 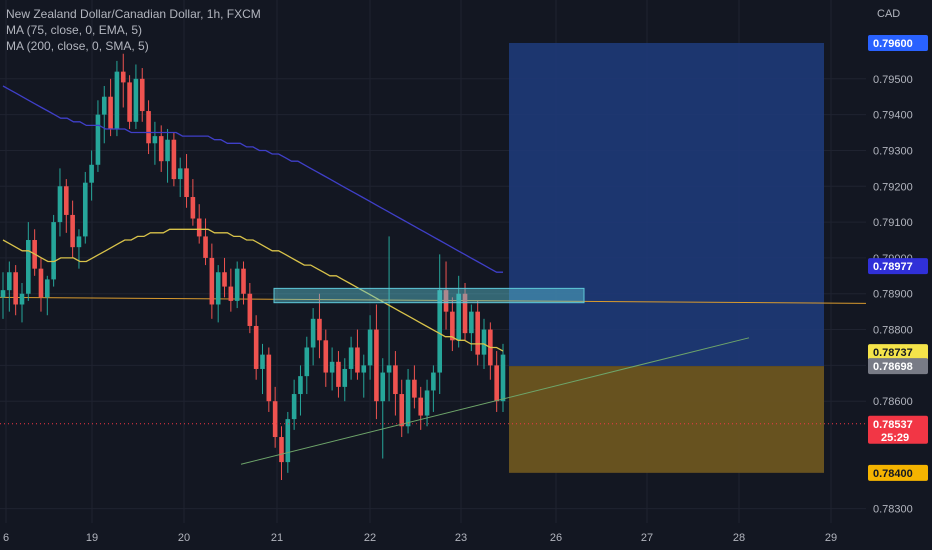 I want to click on x-tick-label: 29, so click(x=831, y=538).